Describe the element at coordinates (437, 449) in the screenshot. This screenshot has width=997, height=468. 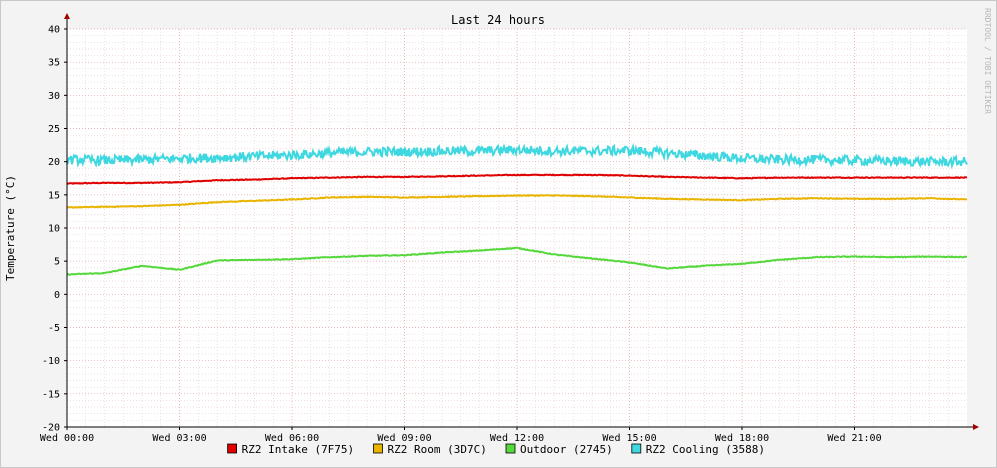
I see `legend-label-1: RZ2 Room (3D7C)` at that location.